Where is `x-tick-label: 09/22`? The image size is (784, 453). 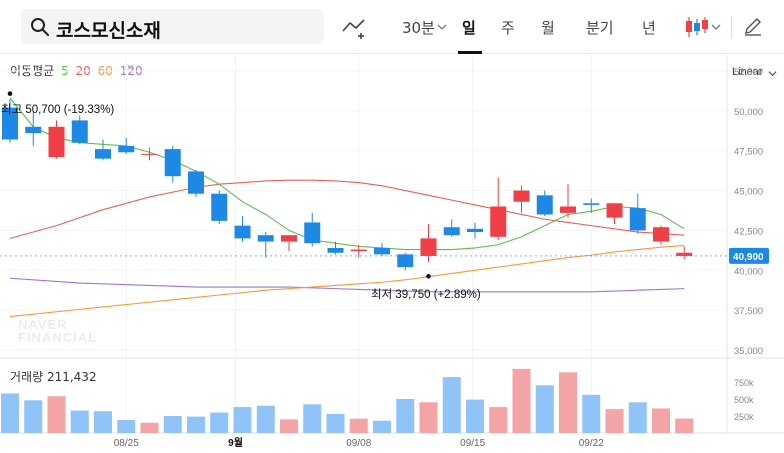 x-tick-label: 09/22 is located at coordinates (591, 443).